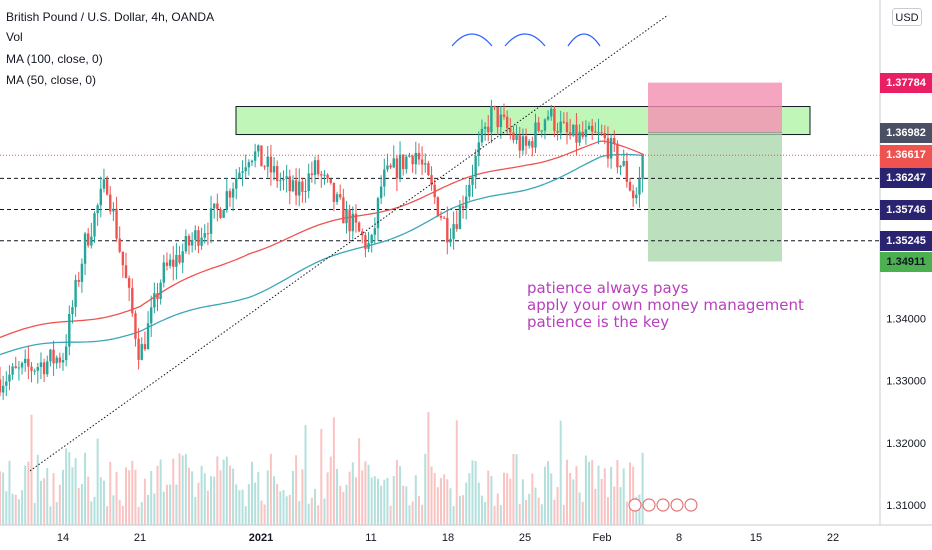 This screenshot has height=550, width=932. Describe the element at coordinates (598, 322) in the screenshot. I see `annotation-line: patience is the key` at that location.